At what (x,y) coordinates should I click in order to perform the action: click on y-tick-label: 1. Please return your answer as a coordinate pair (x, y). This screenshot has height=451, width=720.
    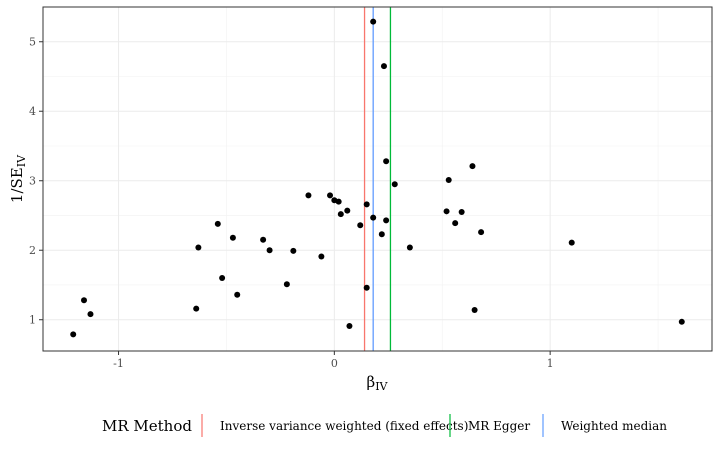
    Looking at the image, I should click on (32, 320).